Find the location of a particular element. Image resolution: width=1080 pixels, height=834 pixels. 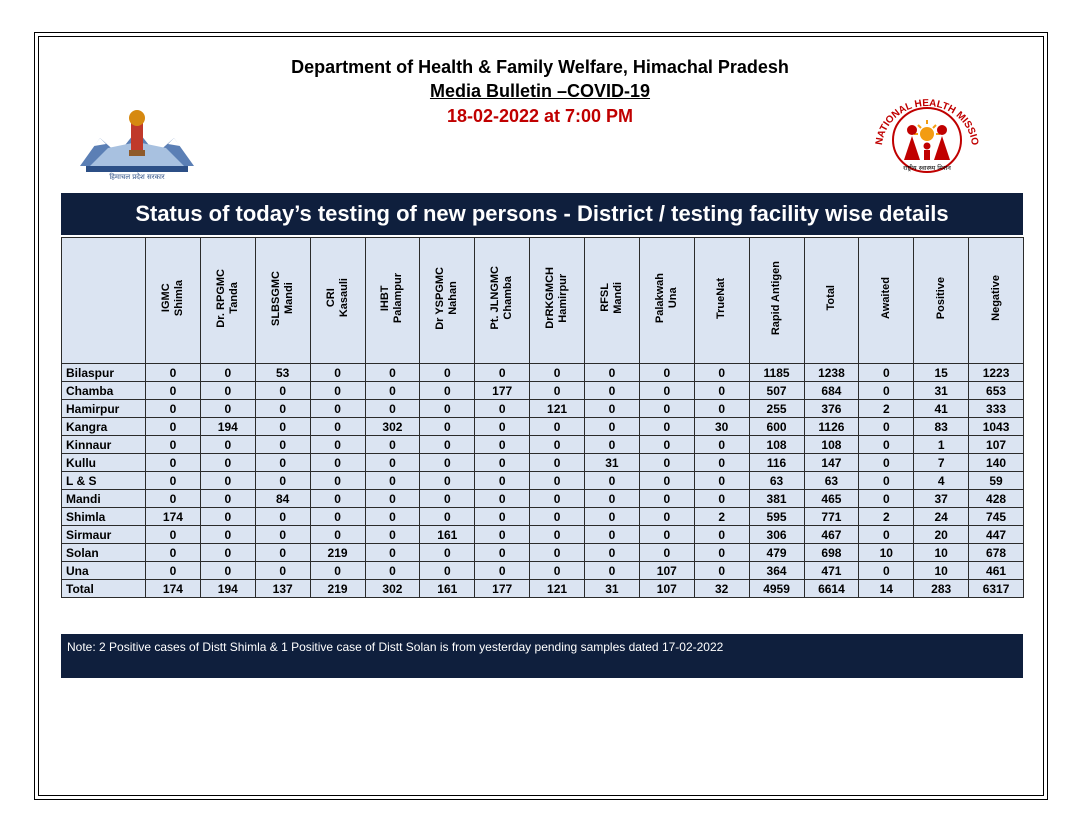

value-cell: 600 is located at coordinates (776, 426).